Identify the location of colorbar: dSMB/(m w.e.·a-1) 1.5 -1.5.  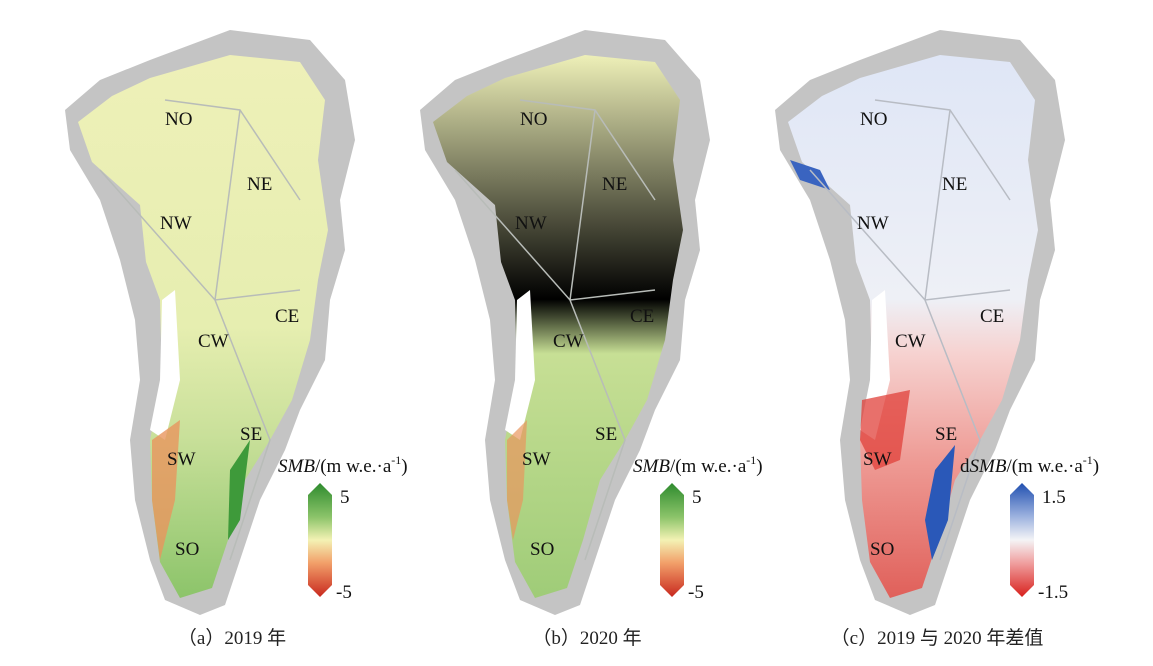
(1029, 528).